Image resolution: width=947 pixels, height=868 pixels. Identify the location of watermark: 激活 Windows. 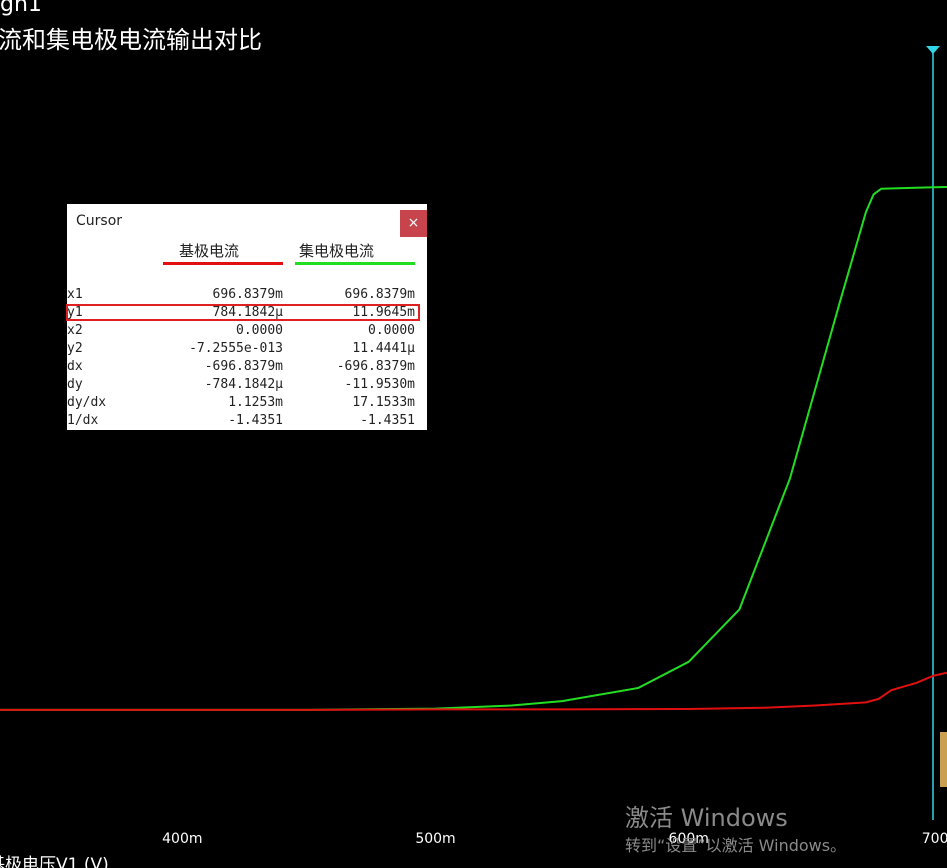
(706, 818).